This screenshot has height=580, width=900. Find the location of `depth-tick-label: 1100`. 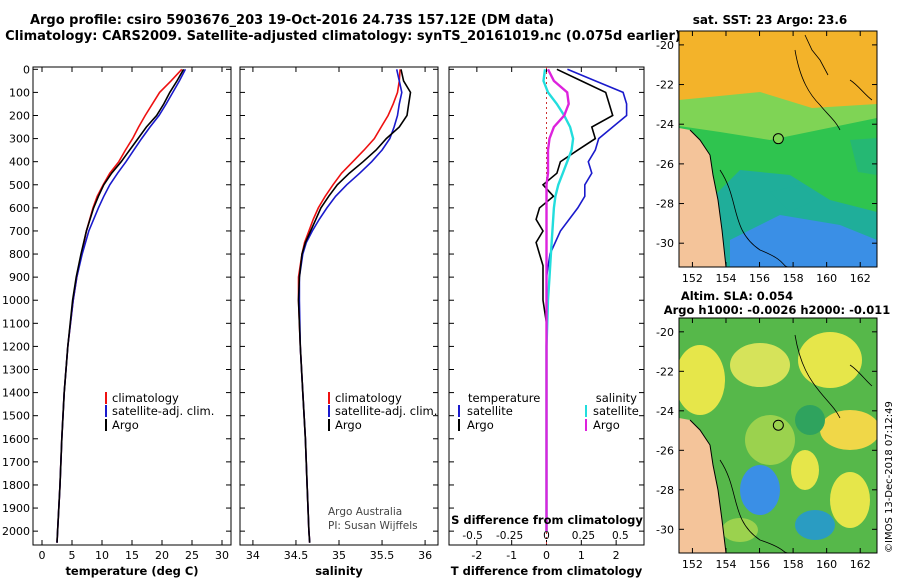

depth-tick-label: 1100 is located at coordinates (16, 323).